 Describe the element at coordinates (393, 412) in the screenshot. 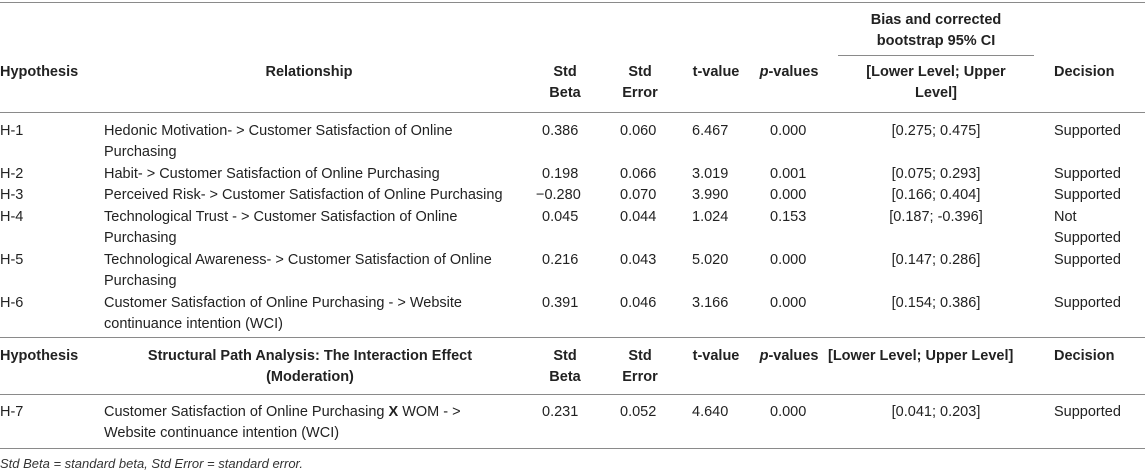

I see `interaction-operator: X` at that location.